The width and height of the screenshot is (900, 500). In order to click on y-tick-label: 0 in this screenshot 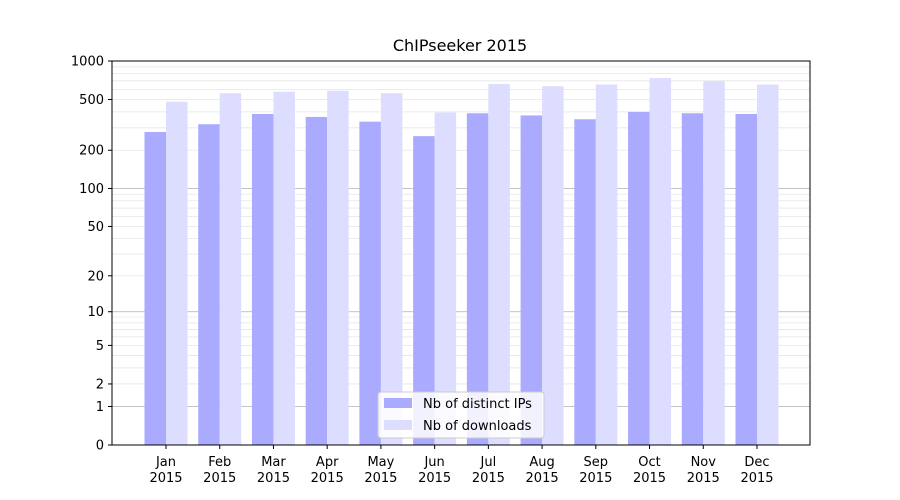, I will do `click(100, 446)`.